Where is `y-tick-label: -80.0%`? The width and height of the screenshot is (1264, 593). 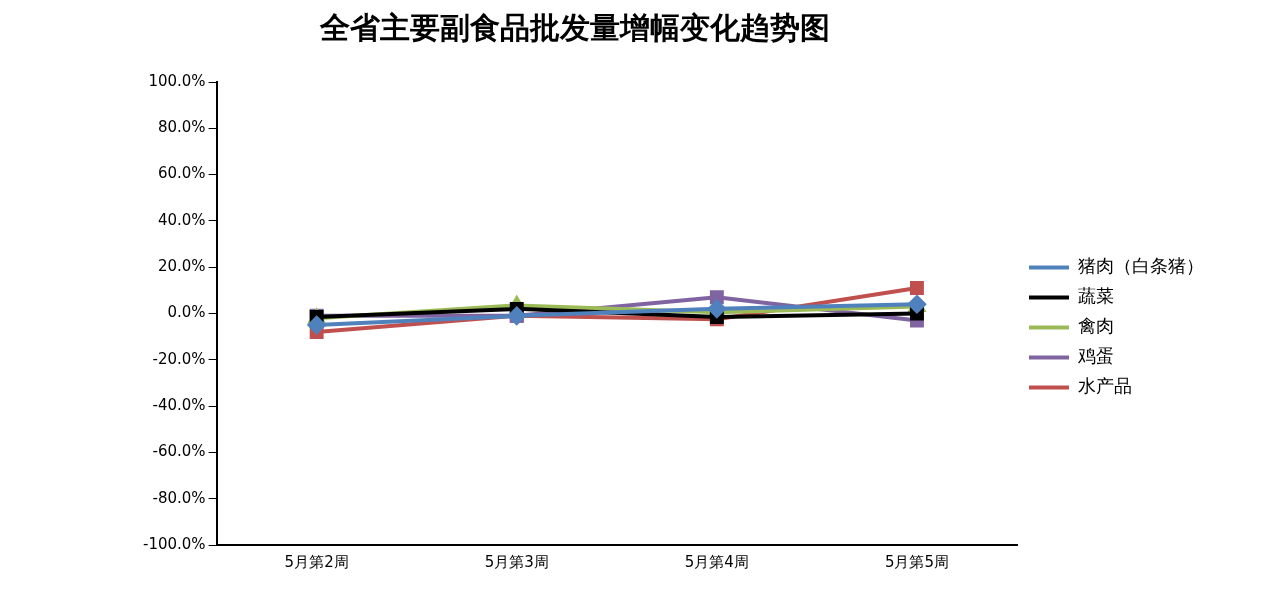
y-tick-label: -80.0% is located at coordinates (179, 497).